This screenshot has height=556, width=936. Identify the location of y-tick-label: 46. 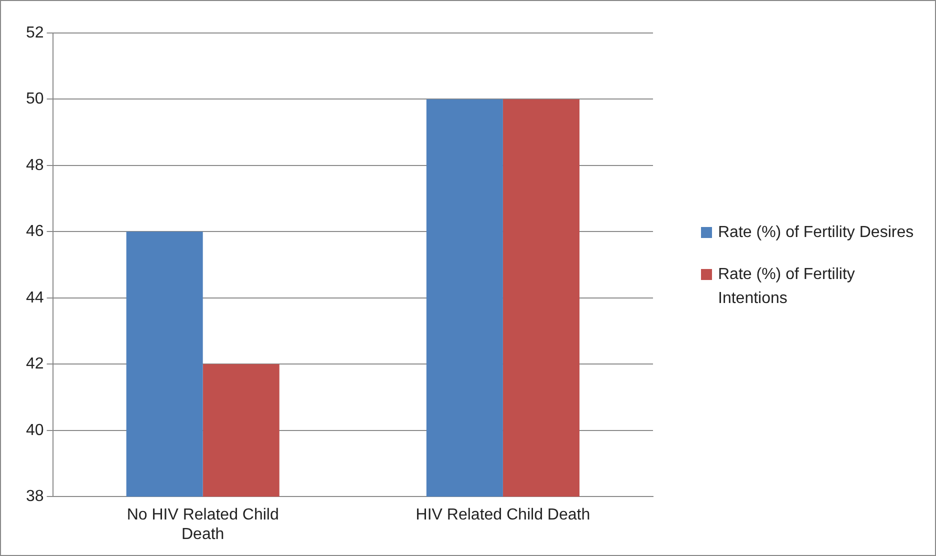
(35, 231).